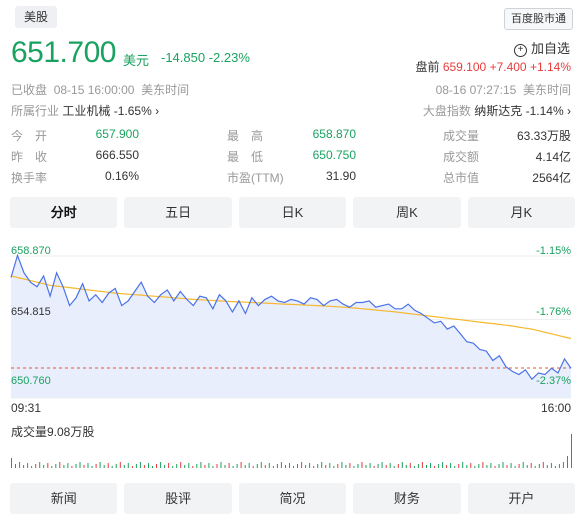  What do you see at coordinates (63, 52) in the screenshot?
I see `current-price: 651.700` at bounding box center [63, 52].